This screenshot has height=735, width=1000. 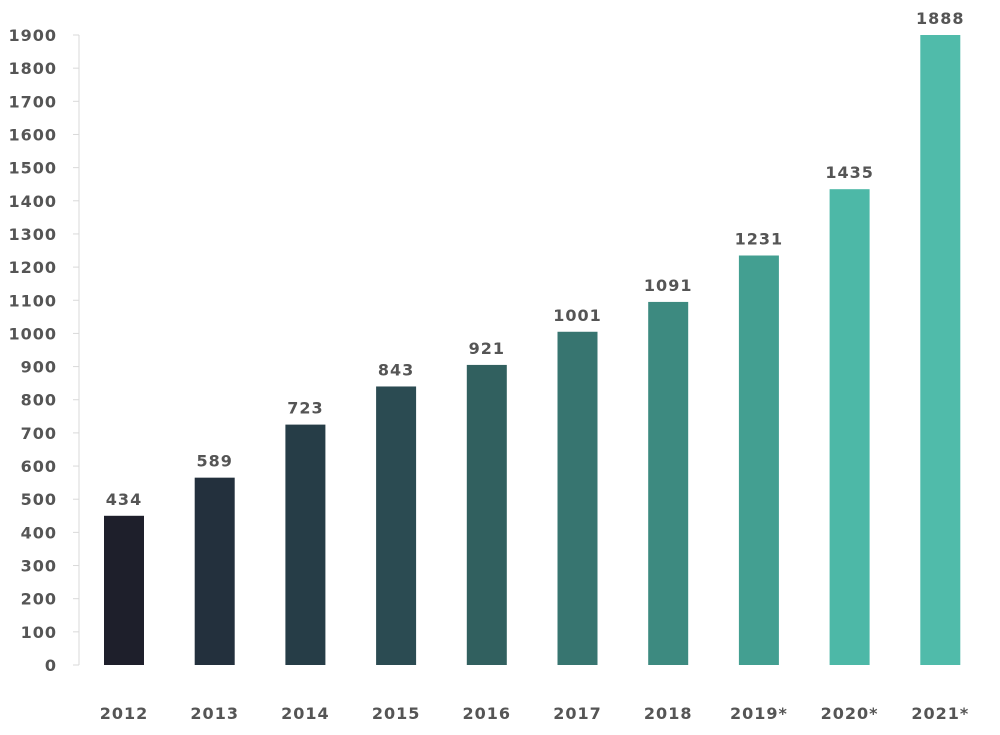 What do you see at coordinates (32, 234) in the screenshot?
I see `y-tick-label: 1300` at bounding box center [32, 234].